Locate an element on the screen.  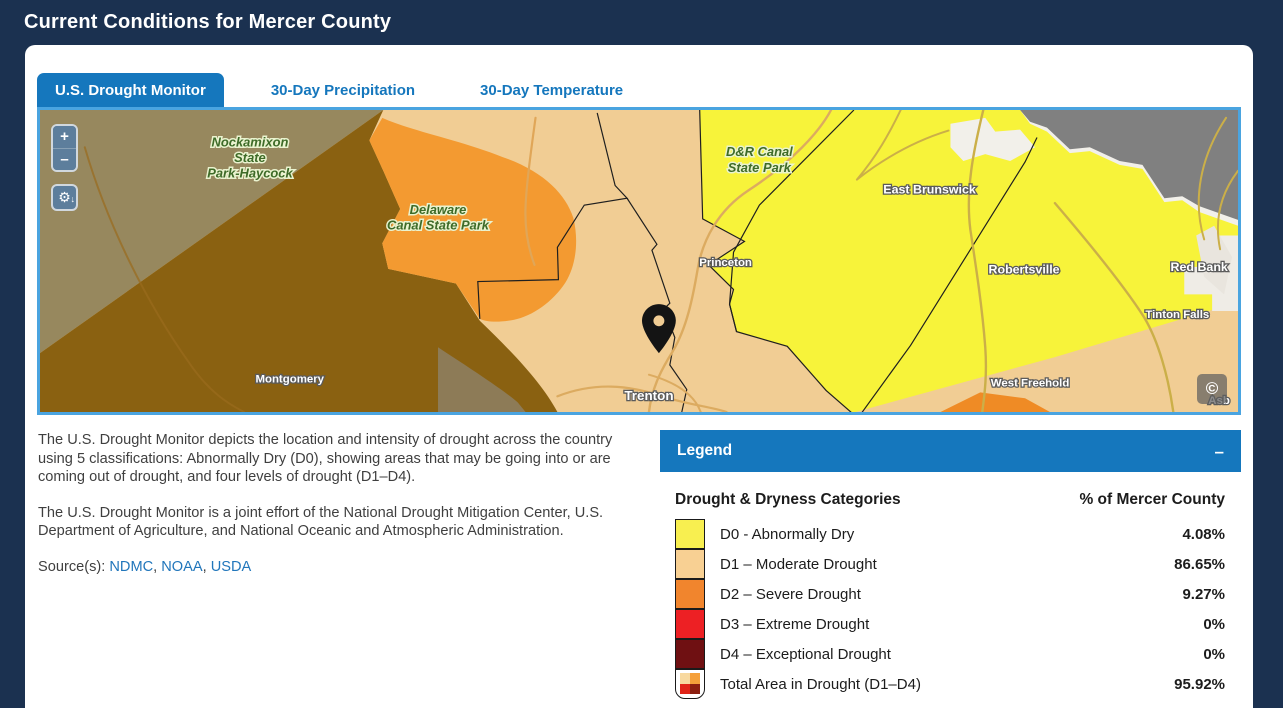
map-shape-arrow is located at coordinates (1214, 260).